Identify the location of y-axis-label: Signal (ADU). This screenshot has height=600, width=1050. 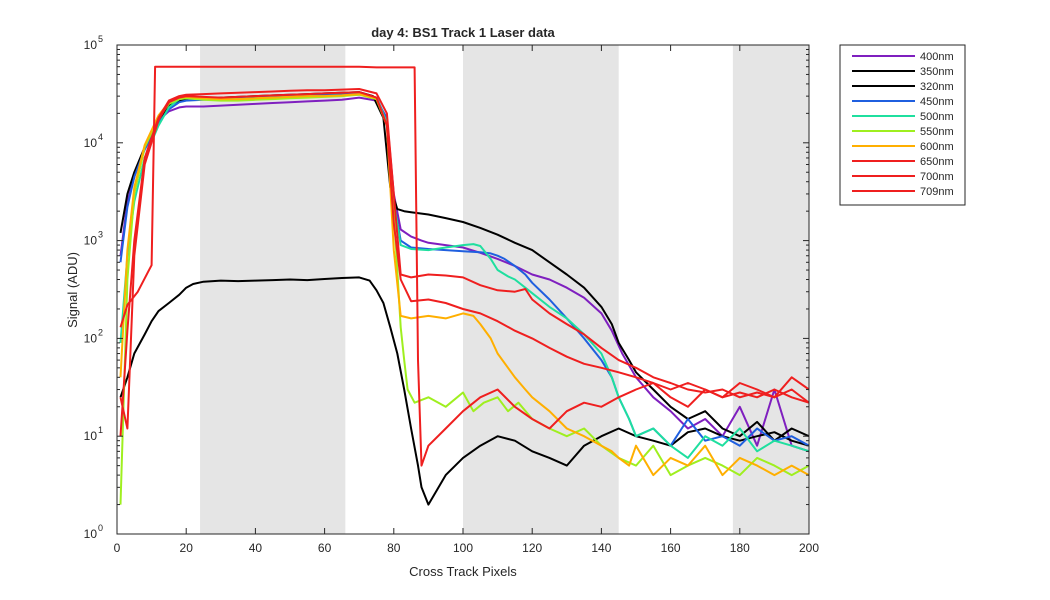
(72, 290).